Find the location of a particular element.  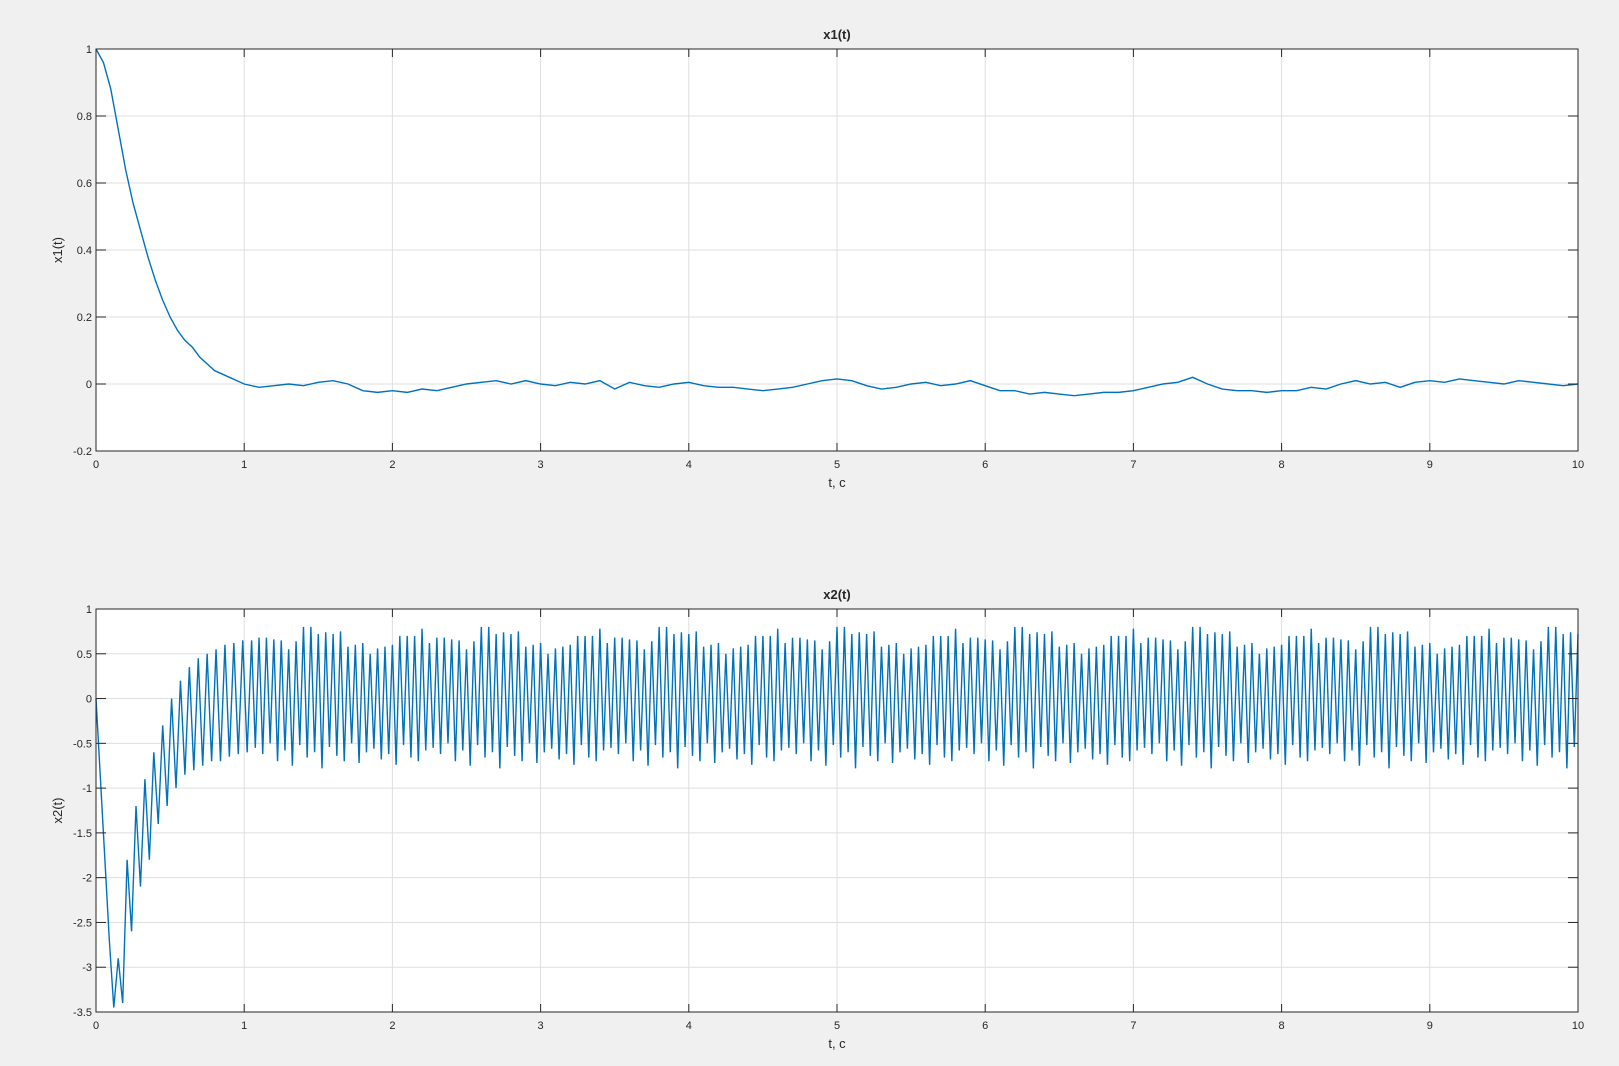

x2-y-tick-label: -0.5 is located at coordinates (82, 744).